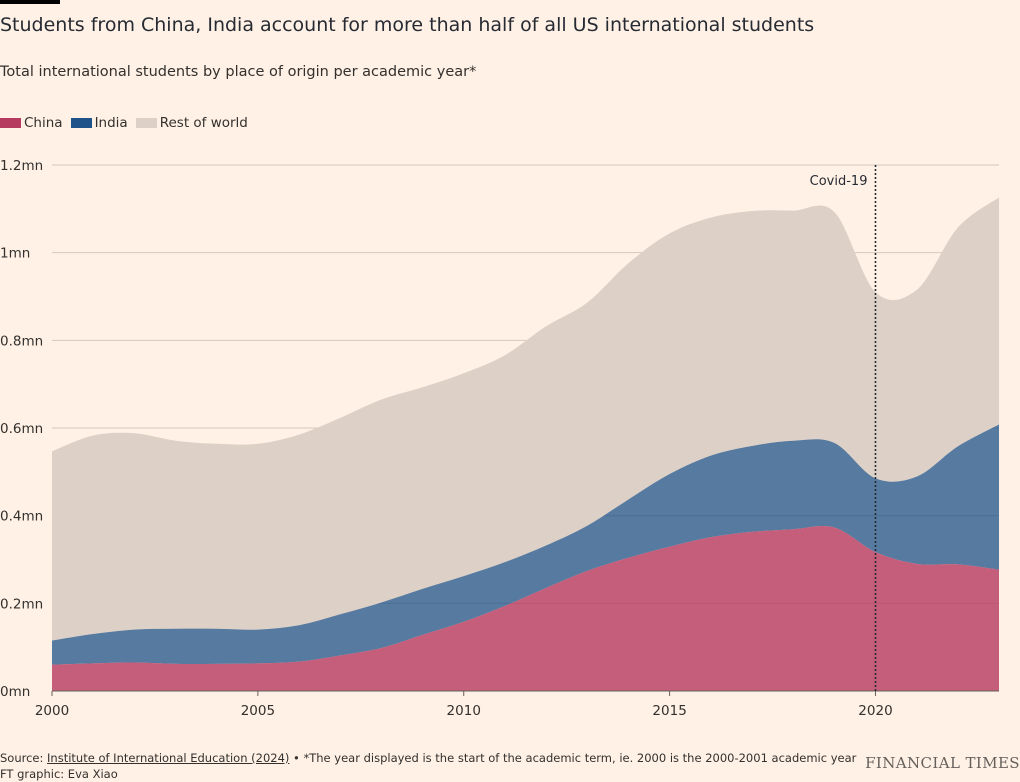 The width and height of the screenshot is (1020, 782). What do you see at coordinates (21, 341) in the screenshot?
I see `y-tick-label: 0.8mn` at bounding box center [21, 341].